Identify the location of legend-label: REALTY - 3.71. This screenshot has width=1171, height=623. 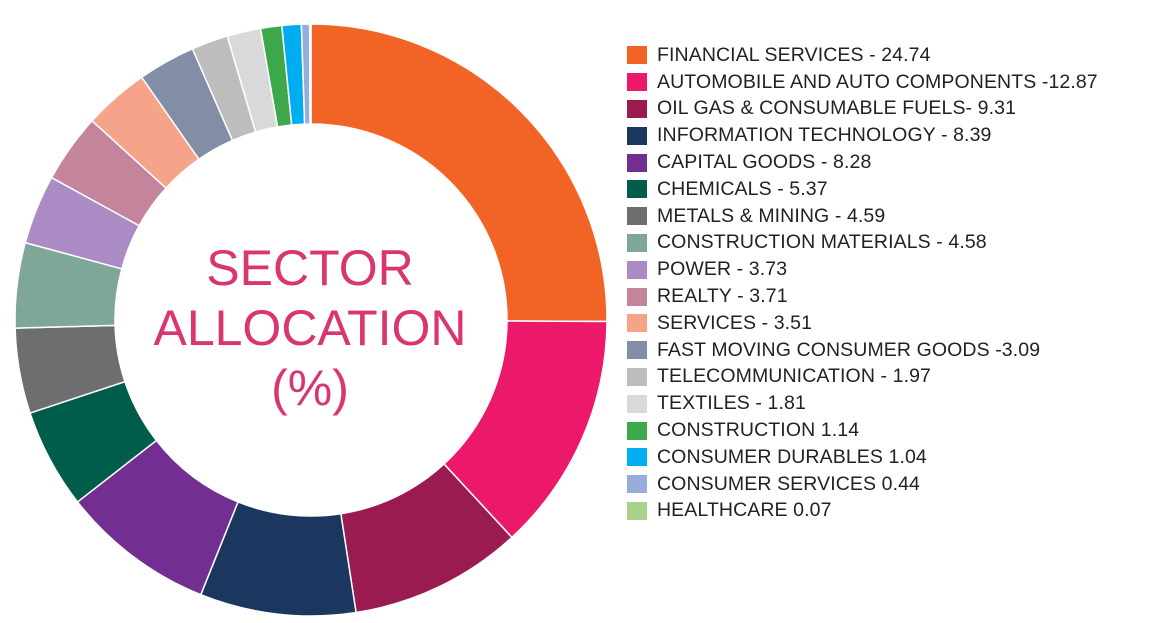
(722, 296).